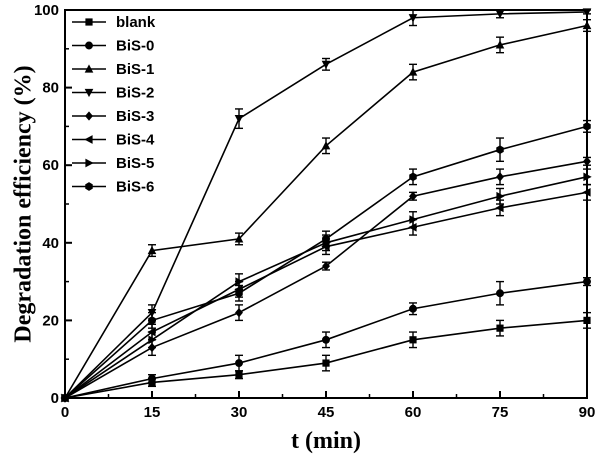 This screenshot has width=595, height=463. I want to click on legend-label: BiS-4, so click(135, 140).